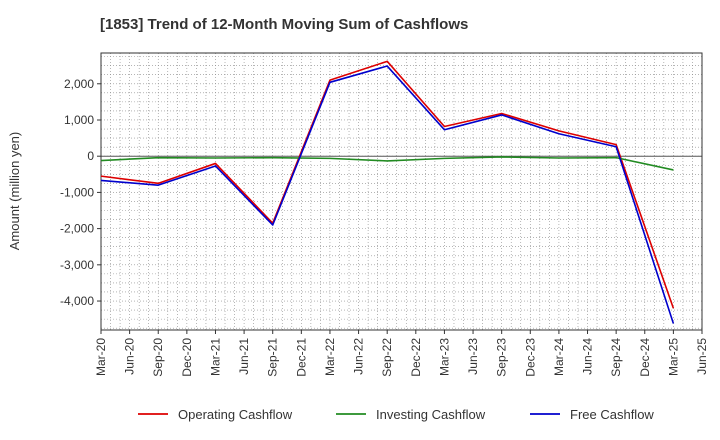  Describe the element at coordinates (616, 357) in the screenshot. I see `x-tick-label: Sep-24` at that location.